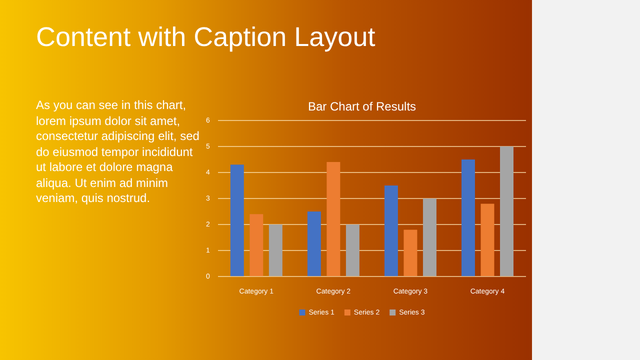 The image size is (640, 360). I want to click on text: Content with Caption Layout, so click(206, 37).